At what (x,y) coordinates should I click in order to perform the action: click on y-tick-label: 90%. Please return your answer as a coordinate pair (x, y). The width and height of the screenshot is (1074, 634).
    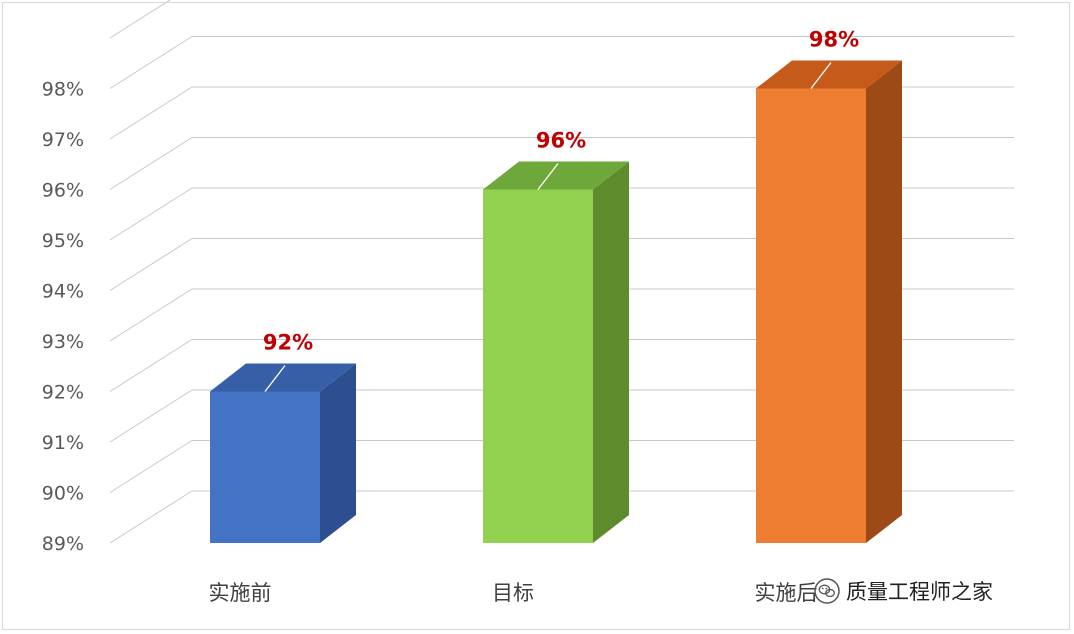
    Looking at the image, I should click on (63, 494).